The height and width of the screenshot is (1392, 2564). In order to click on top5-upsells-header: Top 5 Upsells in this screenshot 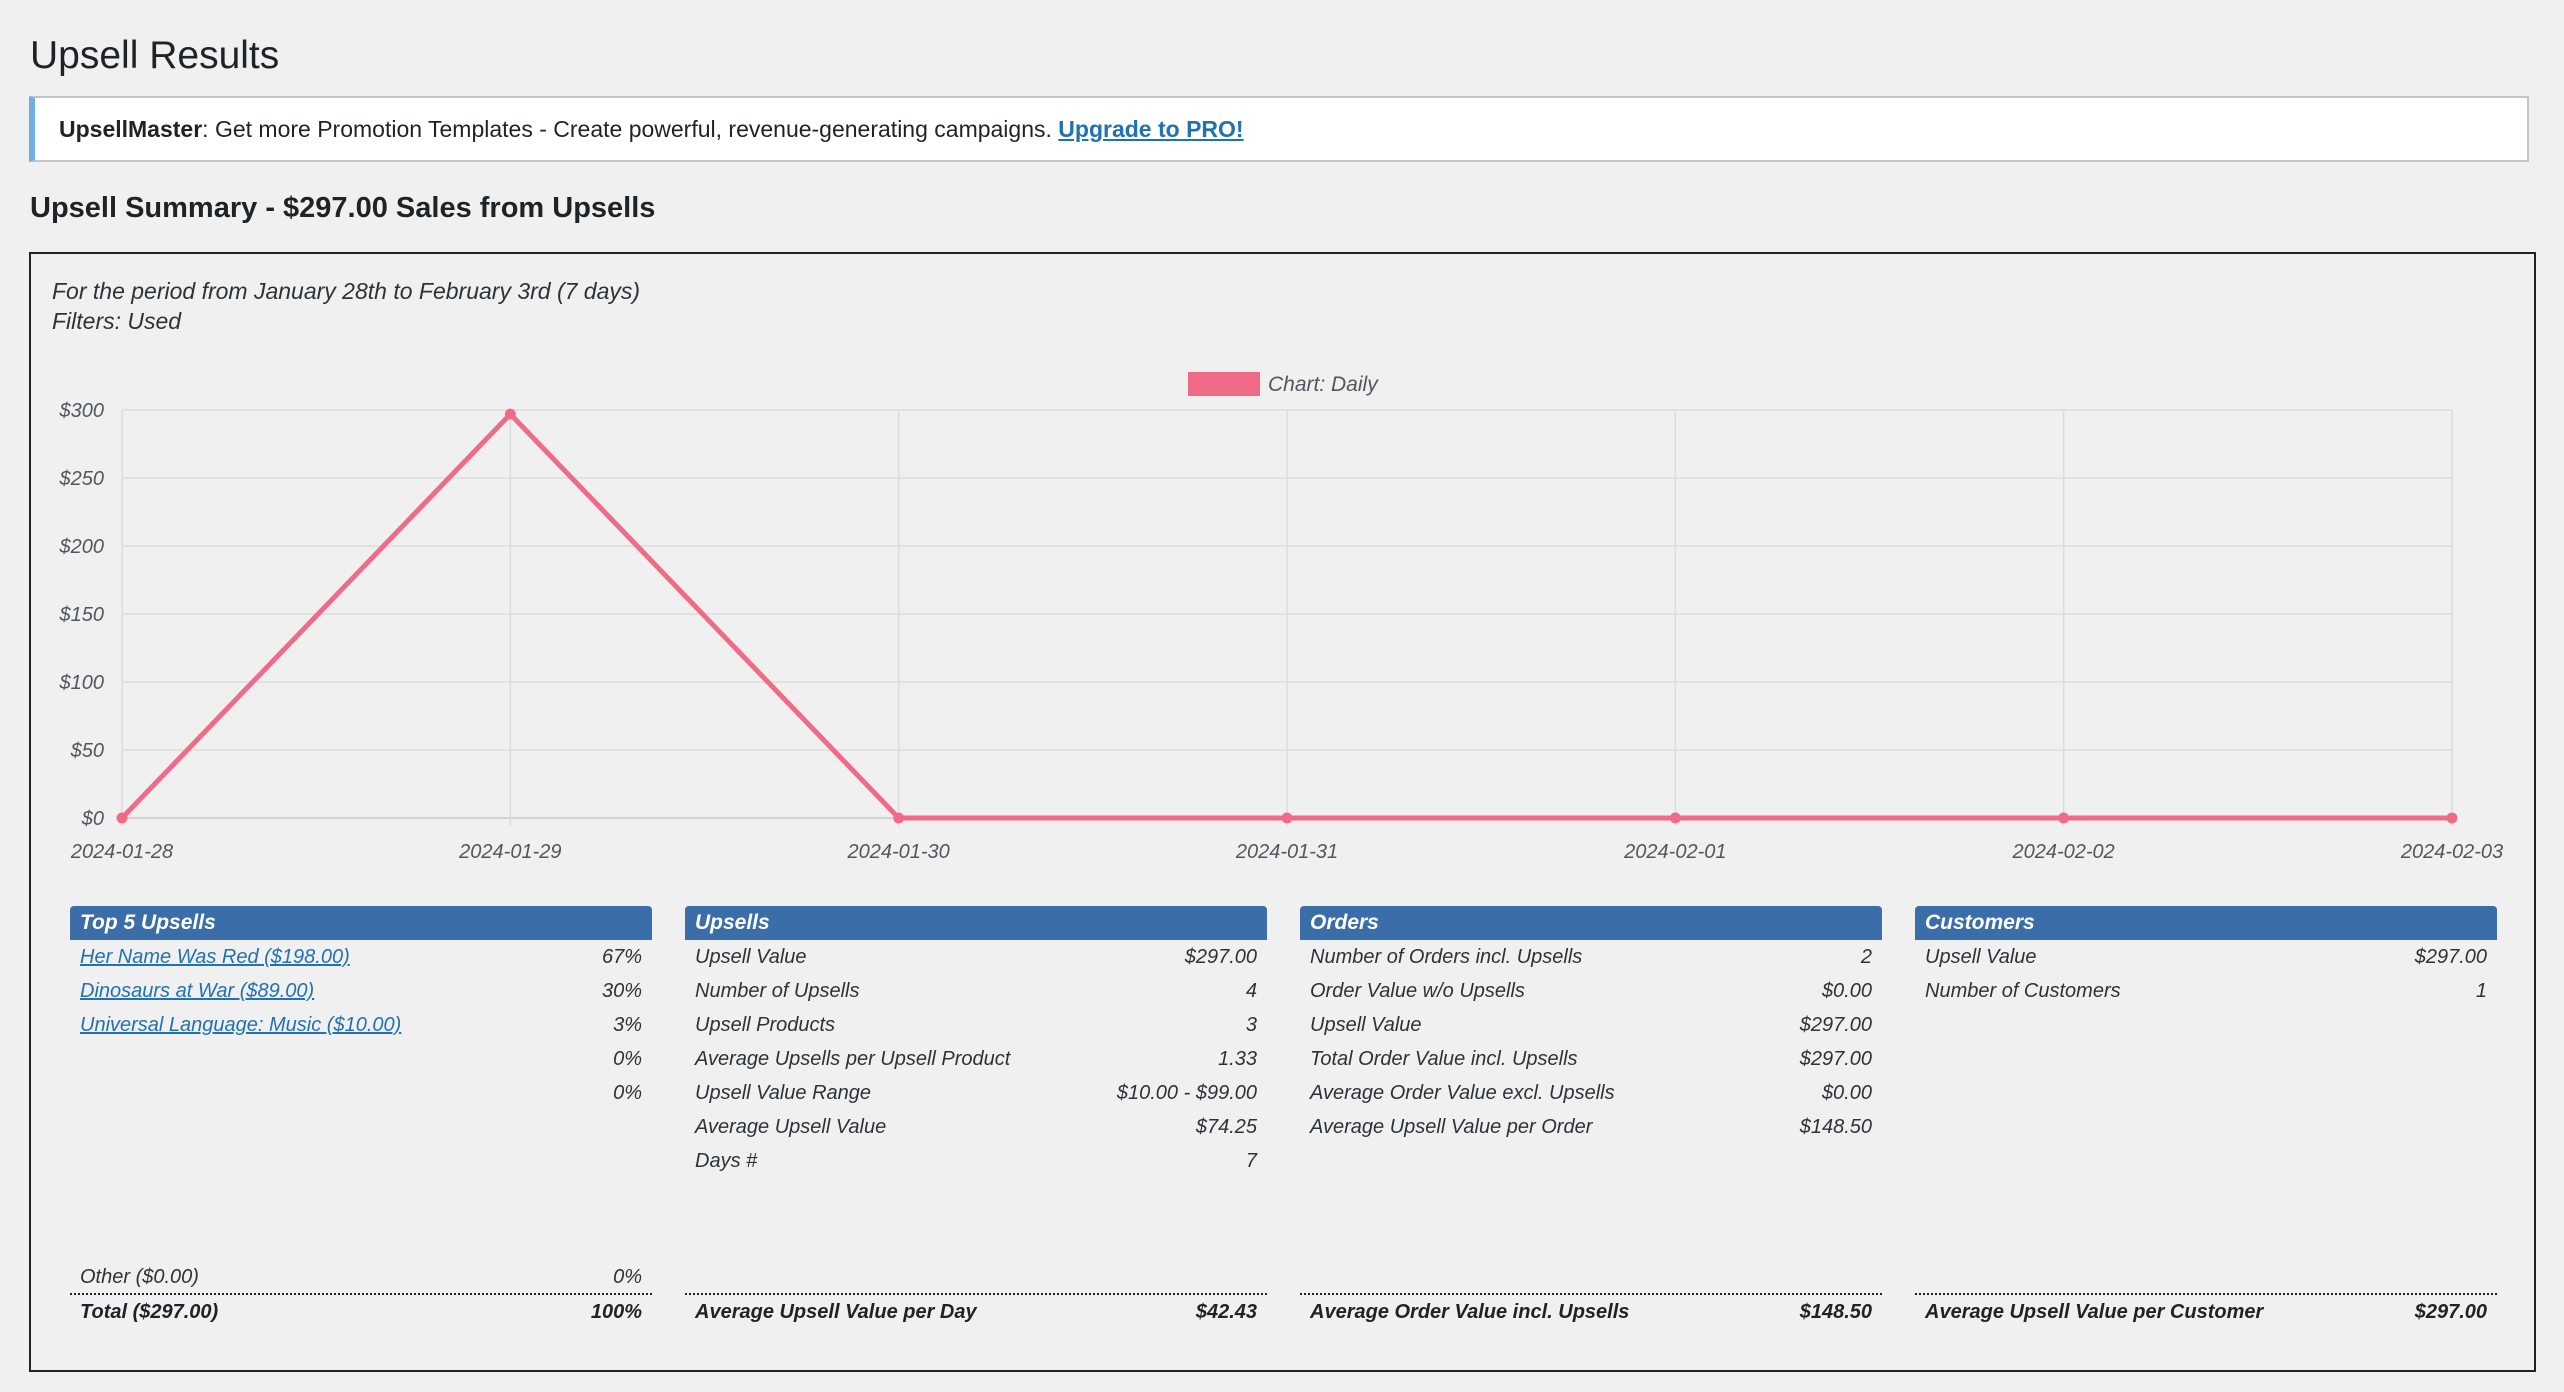, I will do `click(361, 923)`.